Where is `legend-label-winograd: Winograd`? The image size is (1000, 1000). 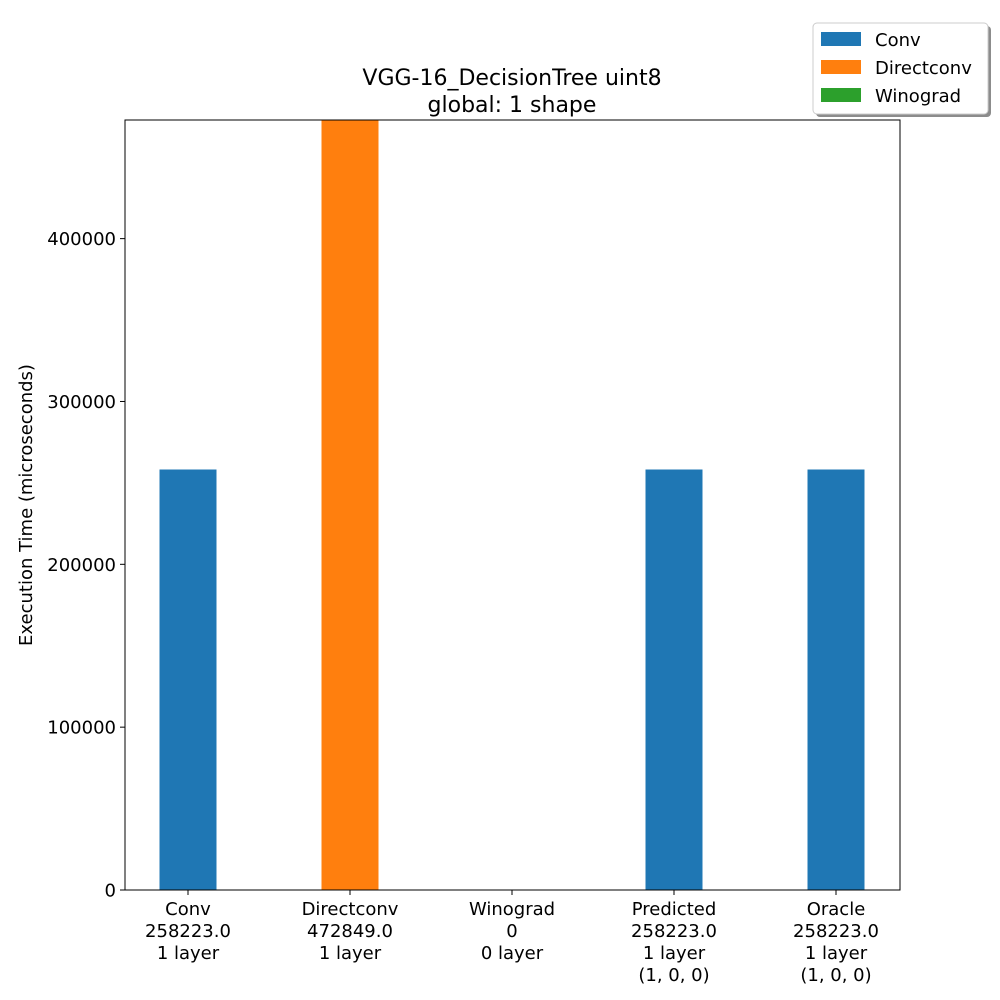 legend-label-winograd: Winograd is located at coordinates (918, 96).